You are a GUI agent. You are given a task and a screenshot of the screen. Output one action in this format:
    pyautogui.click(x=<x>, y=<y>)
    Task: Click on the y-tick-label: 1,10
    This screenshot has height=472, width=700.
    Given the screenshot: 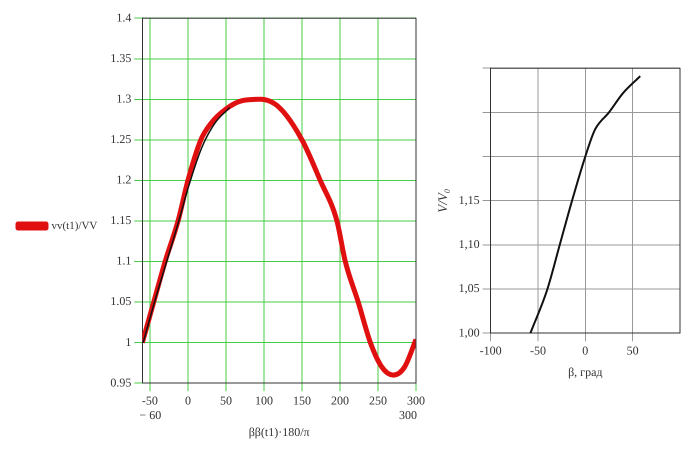 What is the action you would take?
    pyautogui.click(x=469, y=244)
    